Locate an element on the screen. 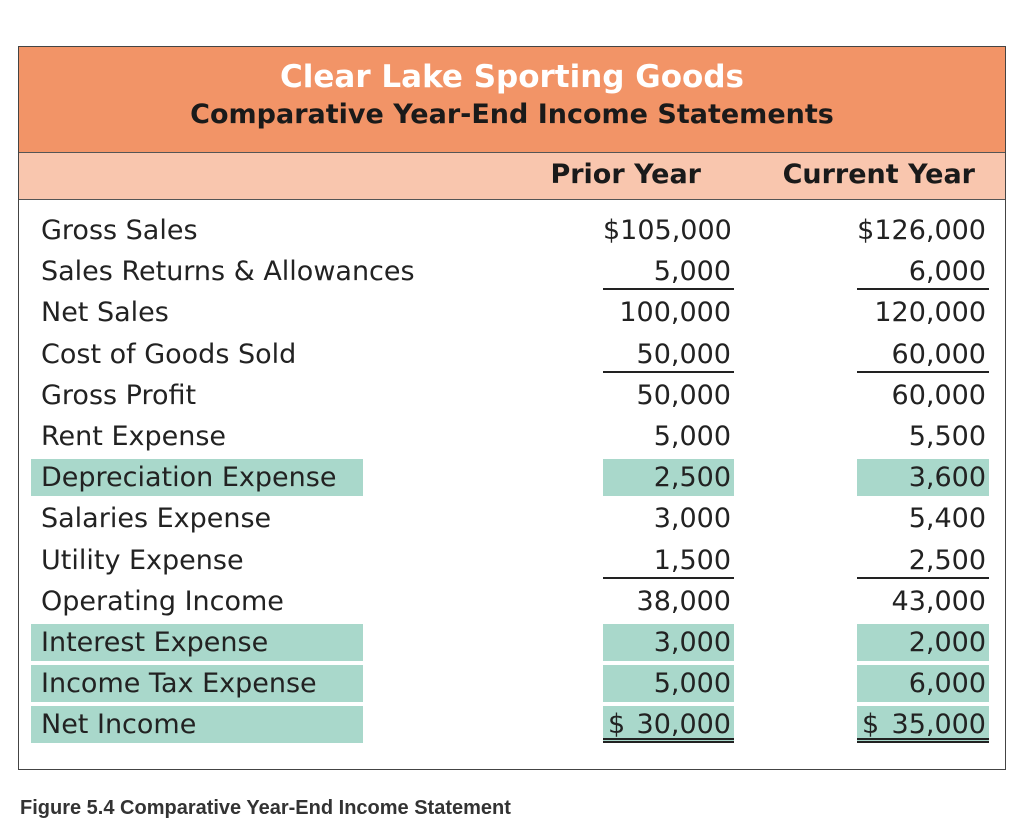 The image size is (1033, 828). column-header-band: Prior Year Current Year is located at coordinates (512, 176).